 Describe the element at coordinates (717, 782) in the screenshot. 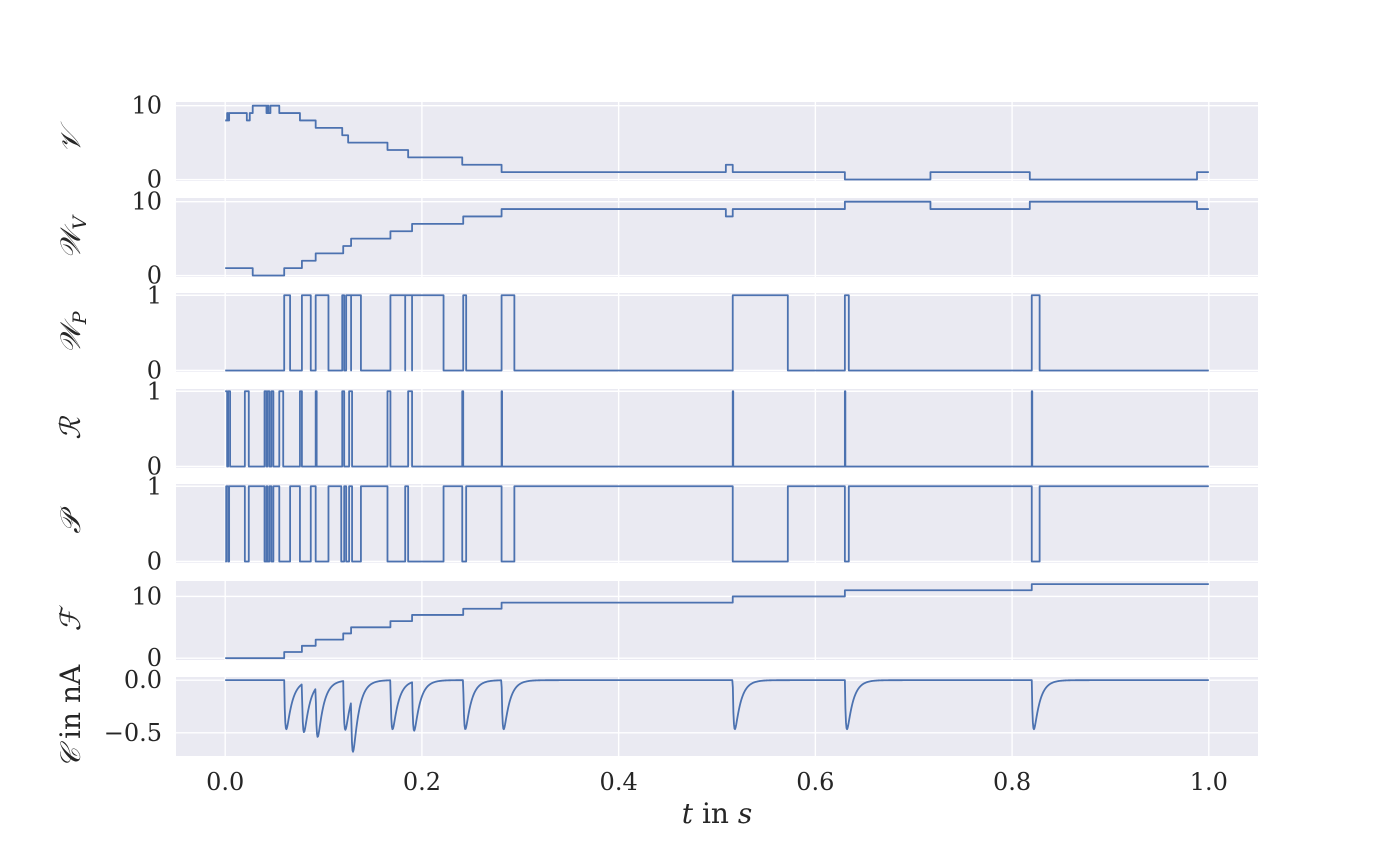

I see `x-axis: 0.0 0.2 0.4 0.6 0.8 1.0` at that location.